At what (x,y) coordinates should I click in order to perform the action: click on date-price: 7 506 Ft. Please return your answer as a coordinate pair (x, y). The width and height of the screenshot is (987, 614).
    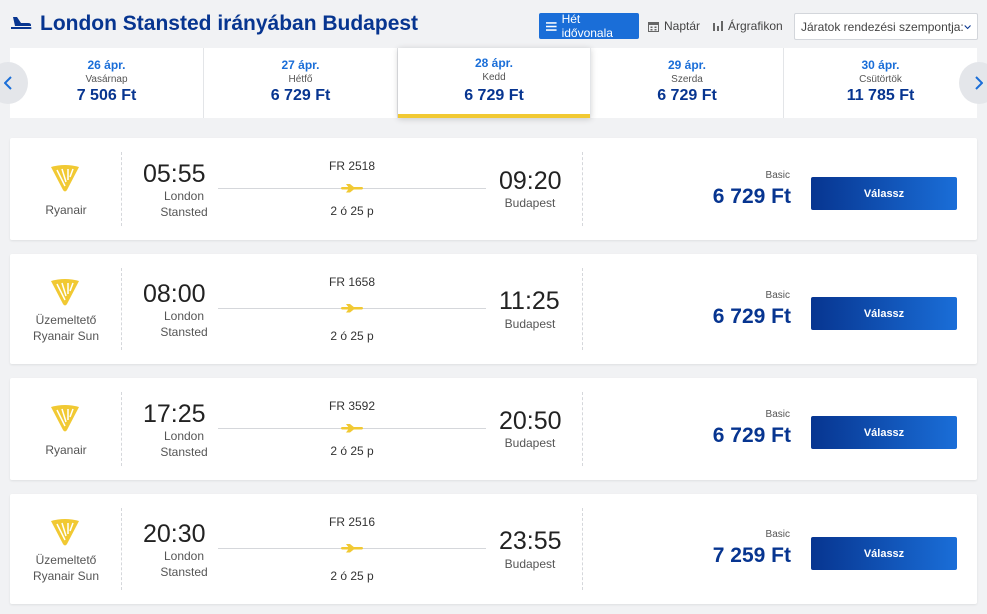
    Looking at the image, I should click on (106, 95).